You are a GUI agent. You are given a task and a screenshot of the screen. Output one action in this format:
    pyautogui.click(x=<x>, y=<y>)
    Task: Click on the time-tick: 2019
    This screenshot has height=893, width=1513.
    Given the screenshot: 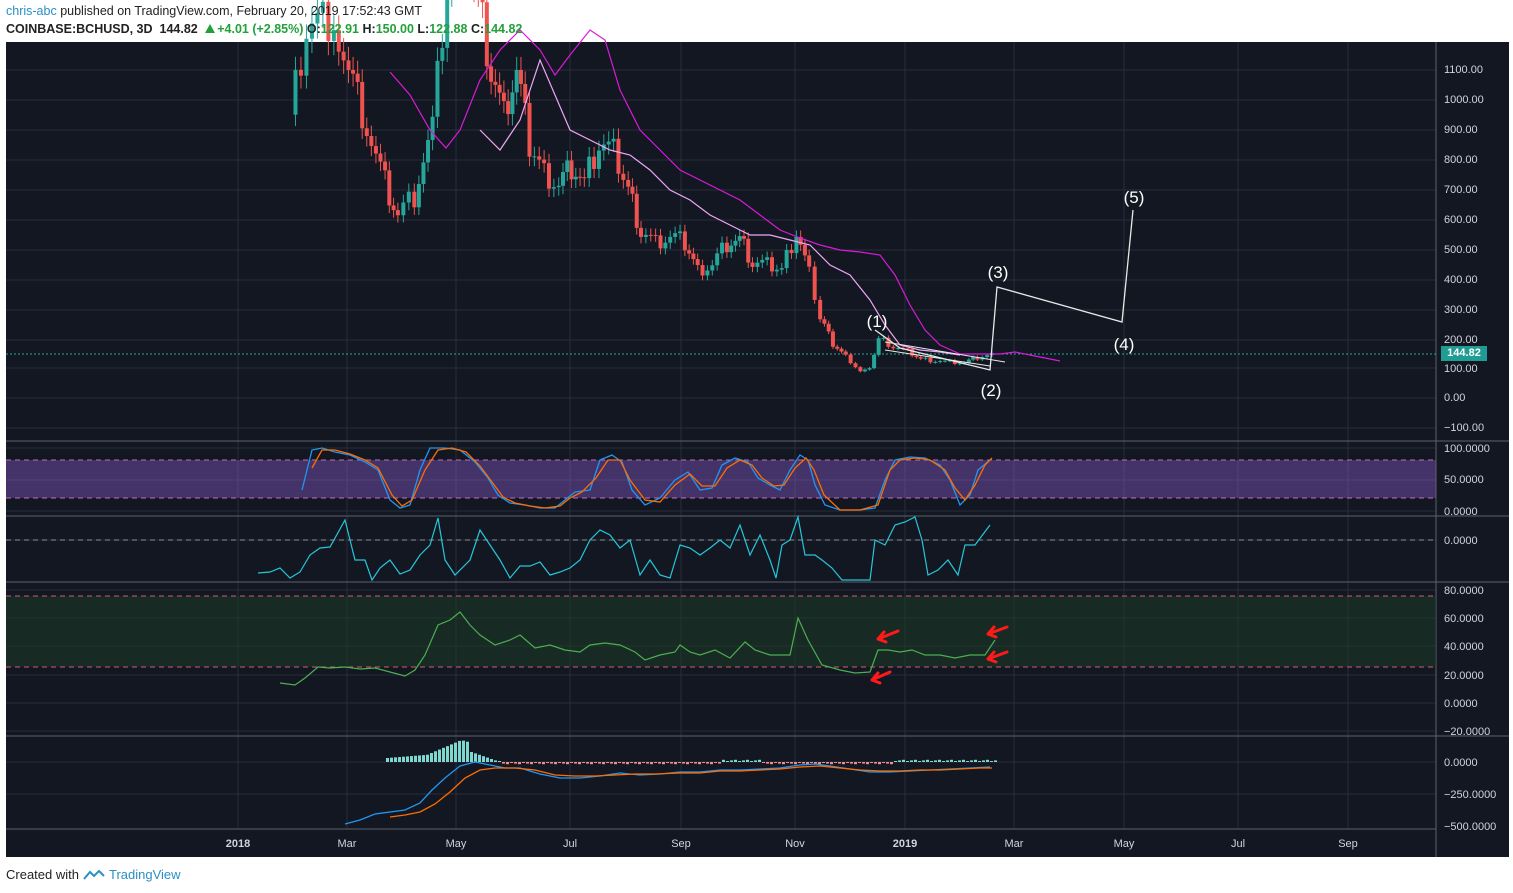 What is the action you would take?
    pyautogui.click(x=905, y=844)
    